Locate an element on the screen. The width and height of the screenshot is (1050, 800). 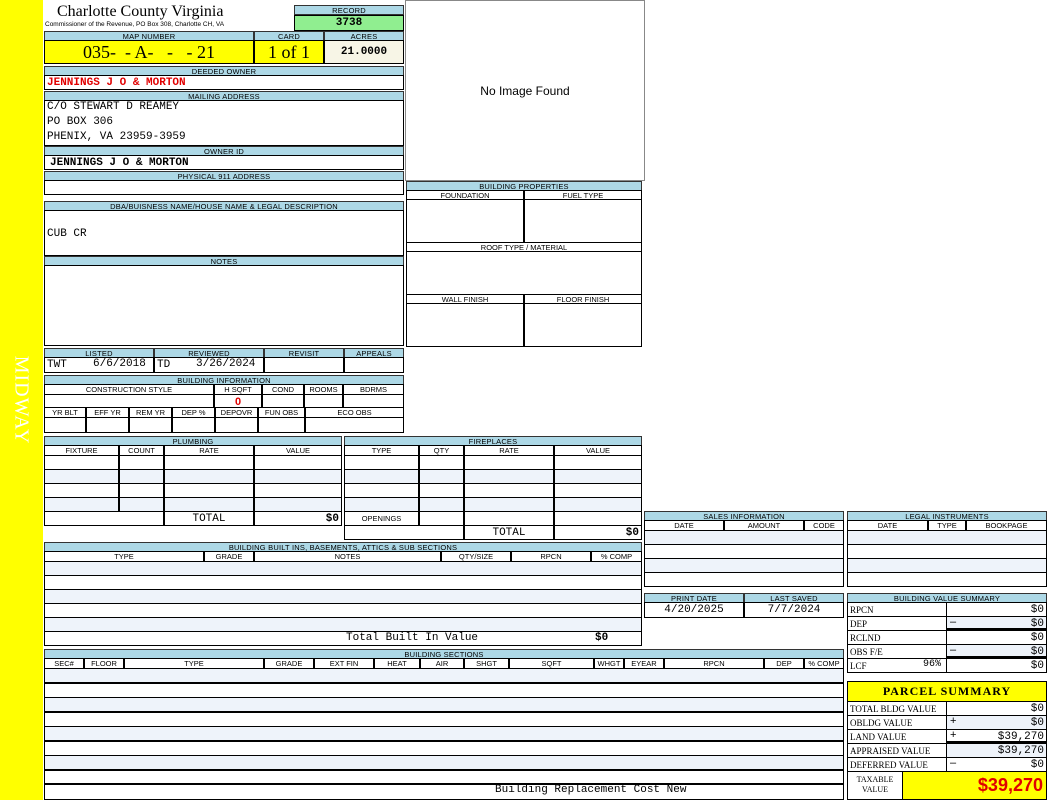
district-label: MIDWAY is located at coordinates (21, 400).